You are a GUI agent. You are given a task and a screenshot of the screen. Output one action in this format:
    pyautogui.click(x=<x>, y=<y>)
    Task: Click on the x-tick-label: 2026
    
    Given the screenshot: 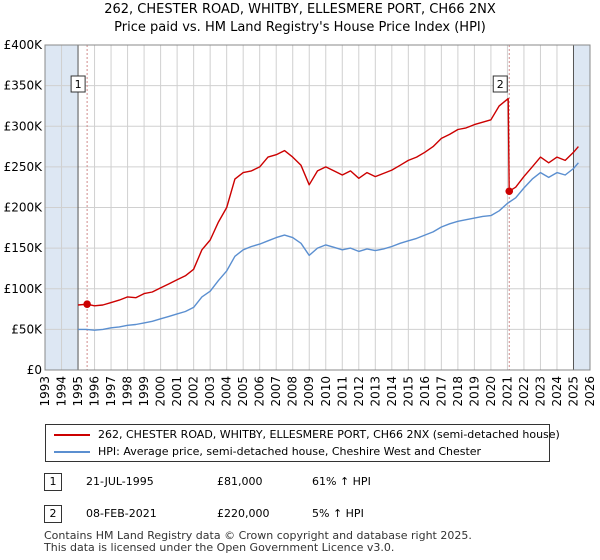 What is the action you would take?
    pyautogui.click(x=590, y=391)
    